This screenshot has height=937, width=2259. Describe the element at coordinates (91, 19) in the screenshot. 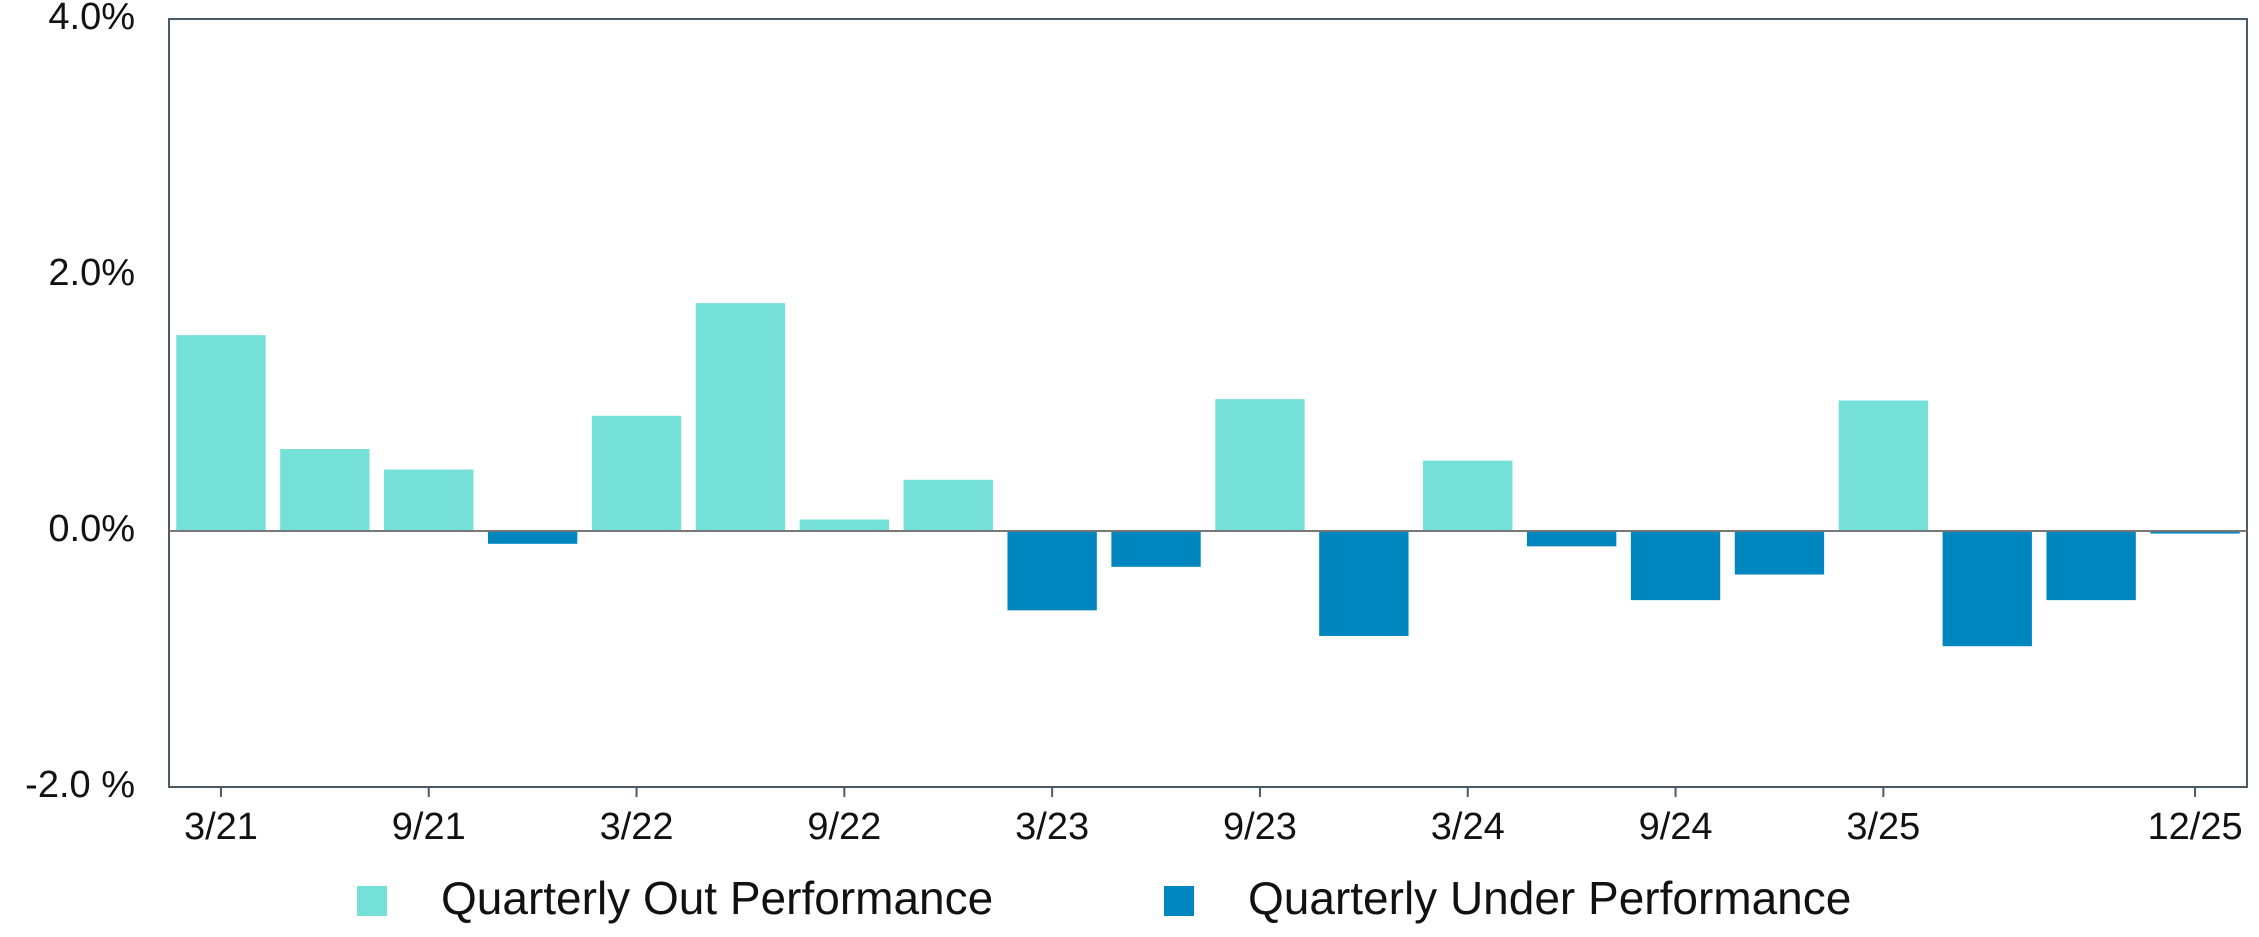

I see `y-tick-label: 4.0%` at that location.